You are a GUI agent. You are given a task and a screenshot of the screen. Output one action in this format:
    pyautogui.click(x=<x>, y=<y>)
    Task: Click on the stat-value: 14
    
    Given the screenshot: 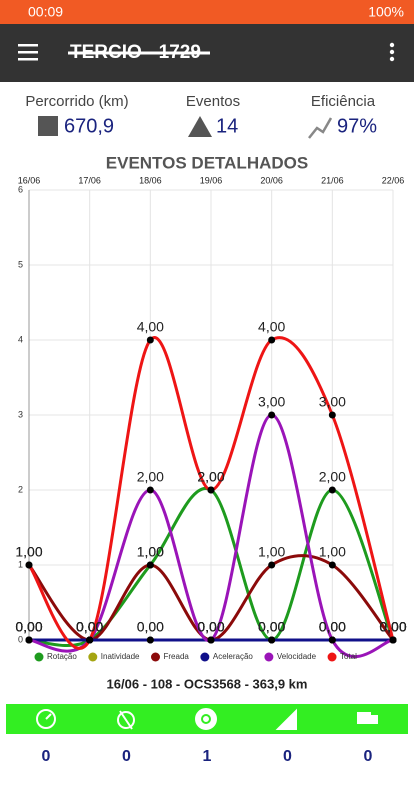 What is the action you would take?
    pyautogui.click(x=227, y=126)
    